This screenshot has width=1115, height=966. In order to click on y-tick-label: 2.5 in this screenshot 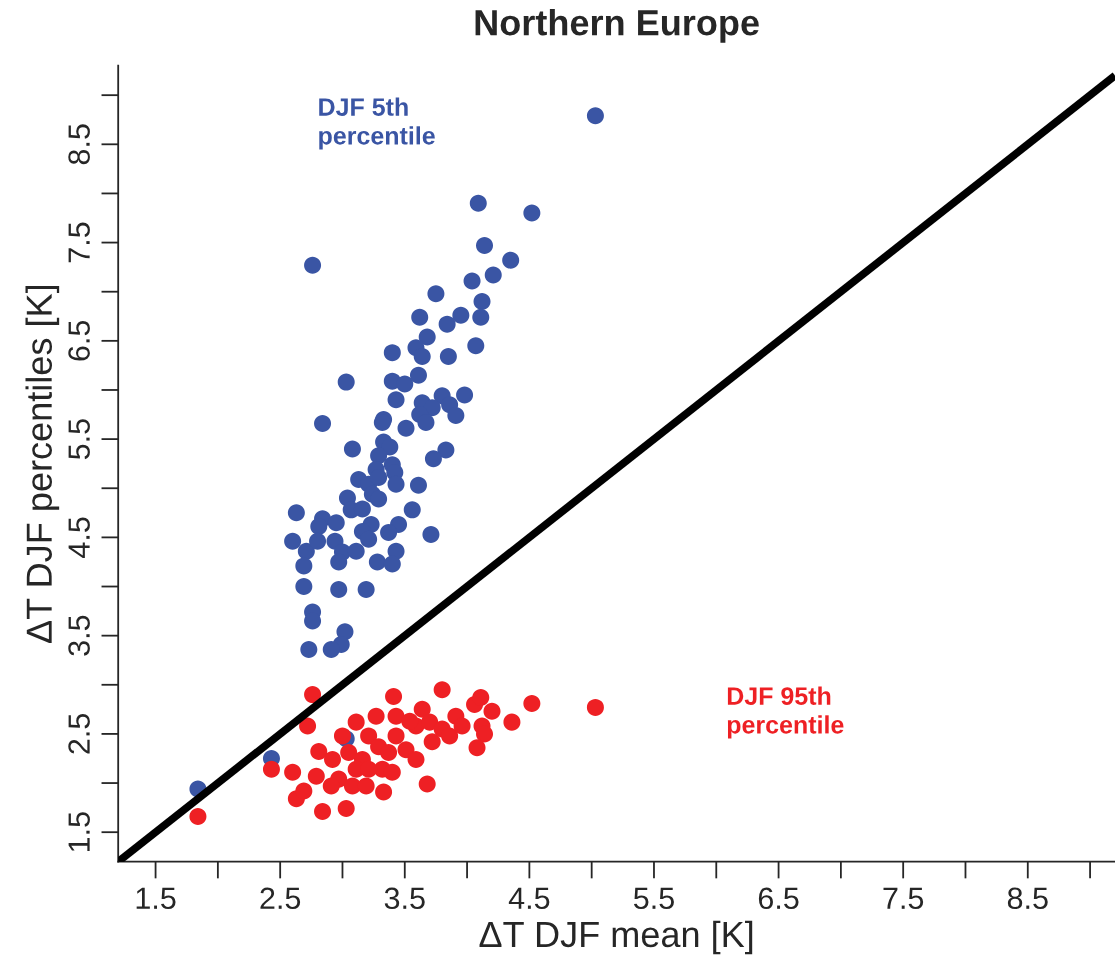, I will do `click(79, 733)`.